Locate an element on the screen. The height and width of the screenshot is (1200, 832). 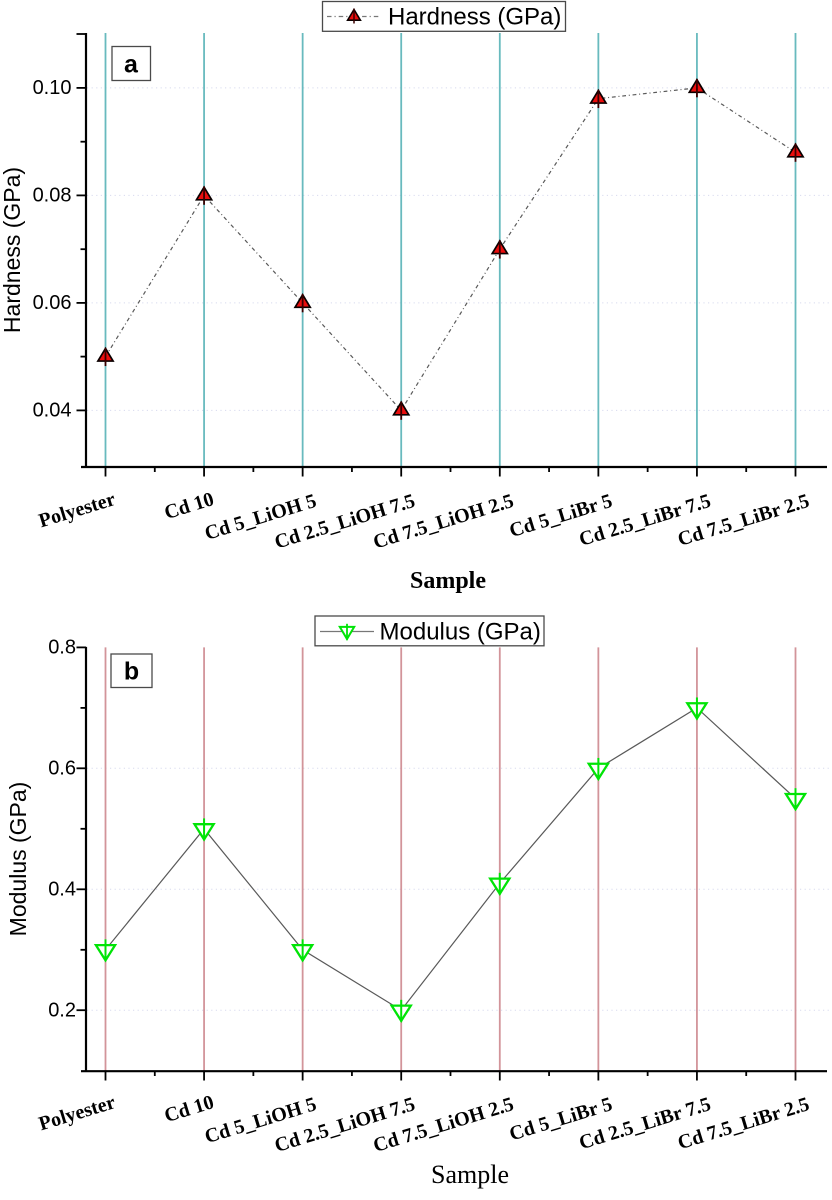
svg-text: 0.4 is located at coordinates (62, 890).